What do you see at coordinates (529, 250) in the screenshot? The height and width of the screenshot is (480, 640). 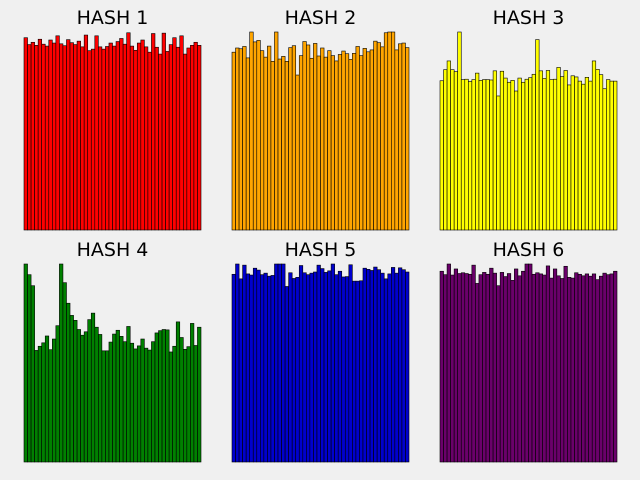 I see `chart-title-6: HASH 6` at bounding box center [529, 250].